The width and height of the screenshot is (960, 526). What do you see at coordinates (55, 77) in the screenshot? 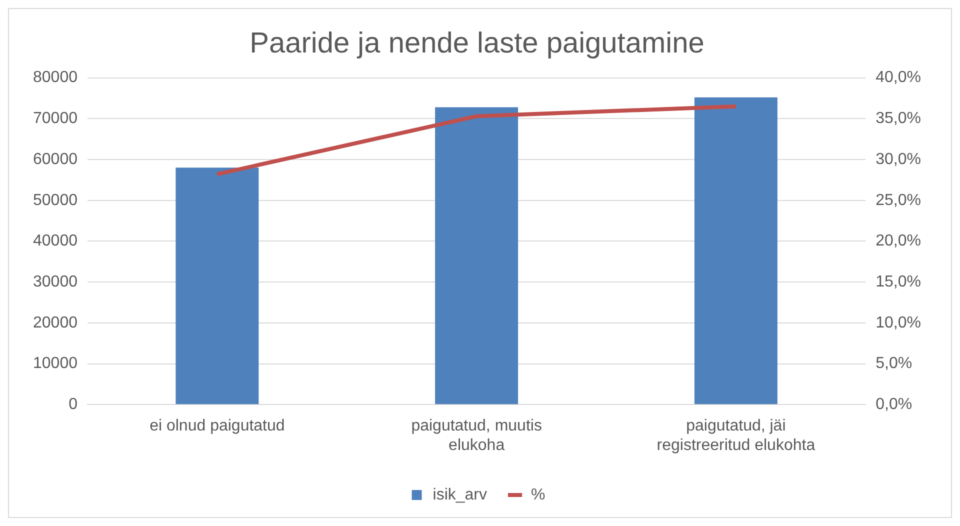
I see `y-tick-label: 80000` at bounding box center [55, 77].